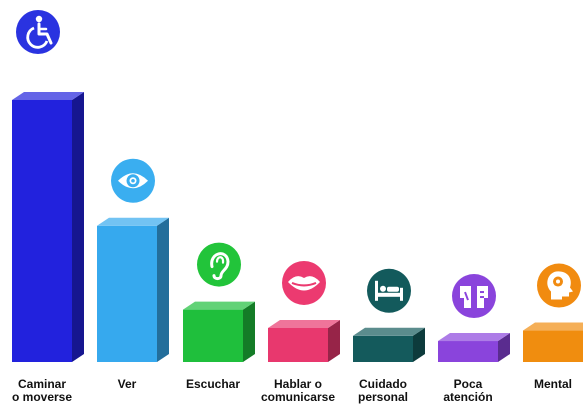  What do you see at coordinates (467, 397) in the screenshot?
I see `category-label-line: atención` at bounding box center [467, 397].